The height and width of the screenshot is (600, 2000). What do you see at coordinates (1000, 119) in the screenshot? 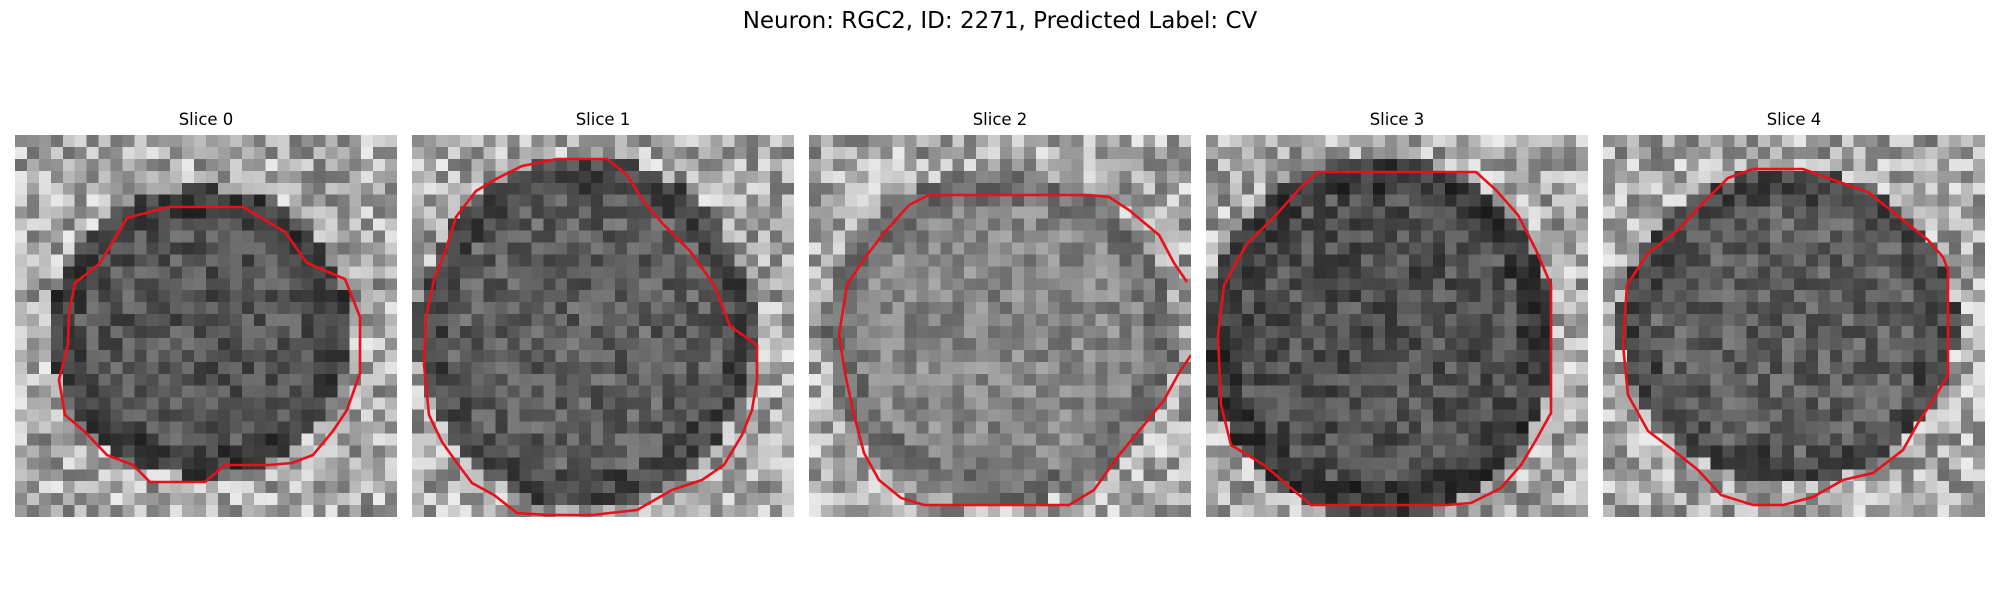
I see `slice-title-2: Slice 2` at bounding box center [1000, 119].